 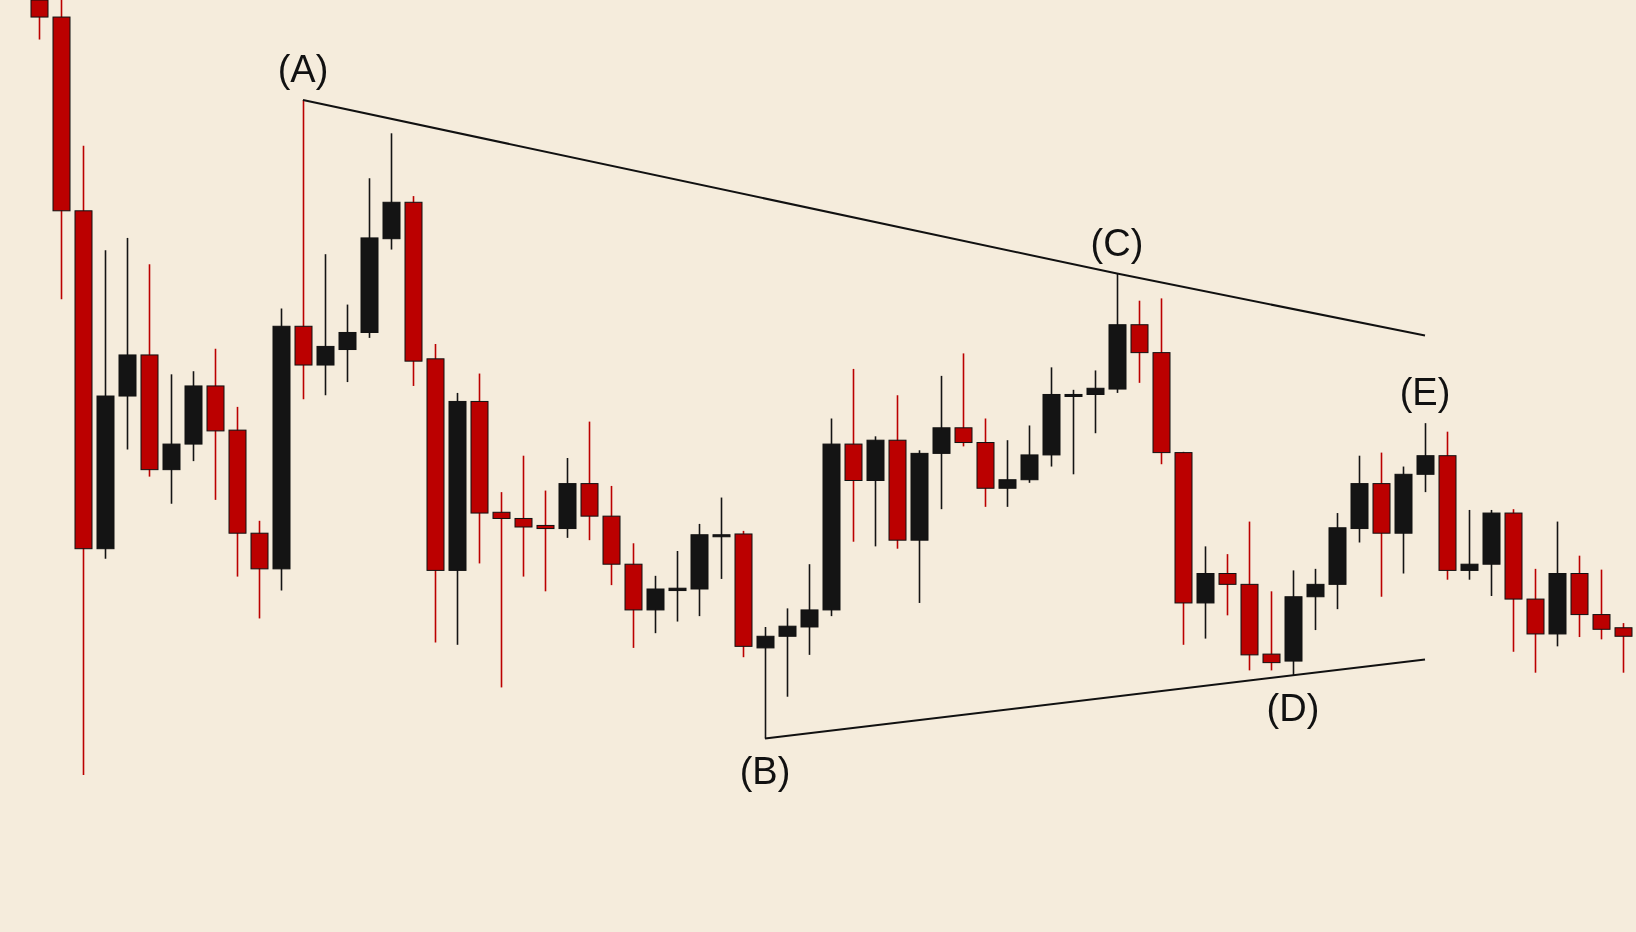 What do you see at coordinates (765, 770) in the screenshot?
I see `annotation: (B)` at bounding box center [765, 770].